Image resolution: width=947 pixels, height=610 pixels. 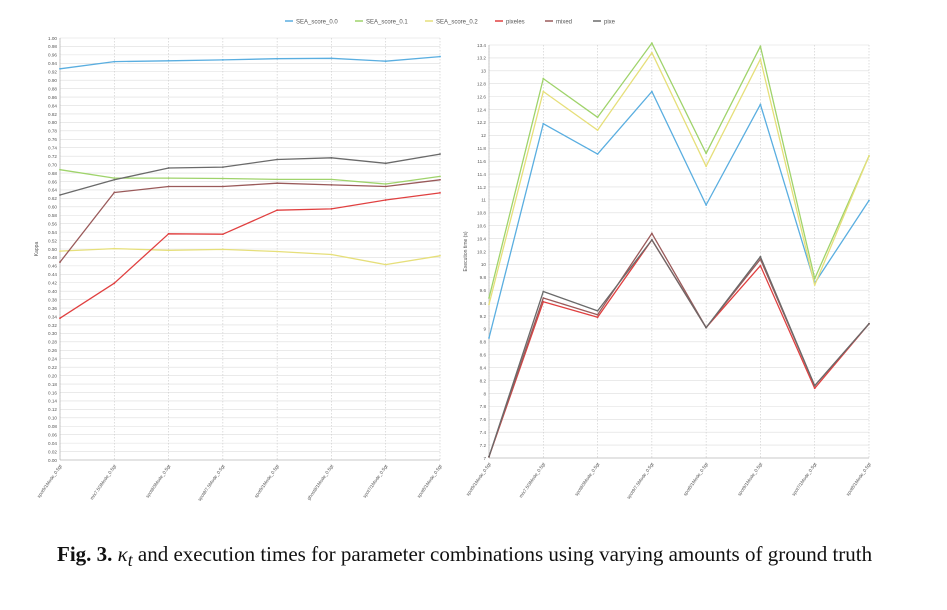 What do you see at coordinates (52, 384) in the screenshot?
I see `chart-0-ytick-label: 0.18` at bounding box center [52, 384].